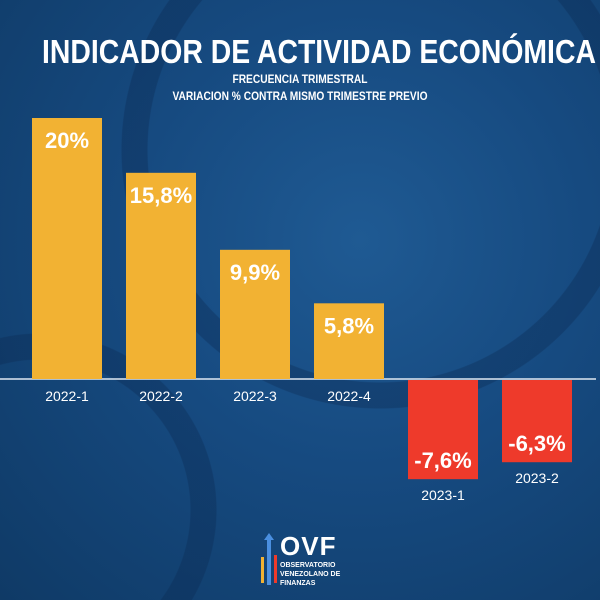 The width and height of the screenshot is (600, 600). Describe the element at coordinates (161, 396) in the screenshot. I see `category-label: 2022-2` at that location.